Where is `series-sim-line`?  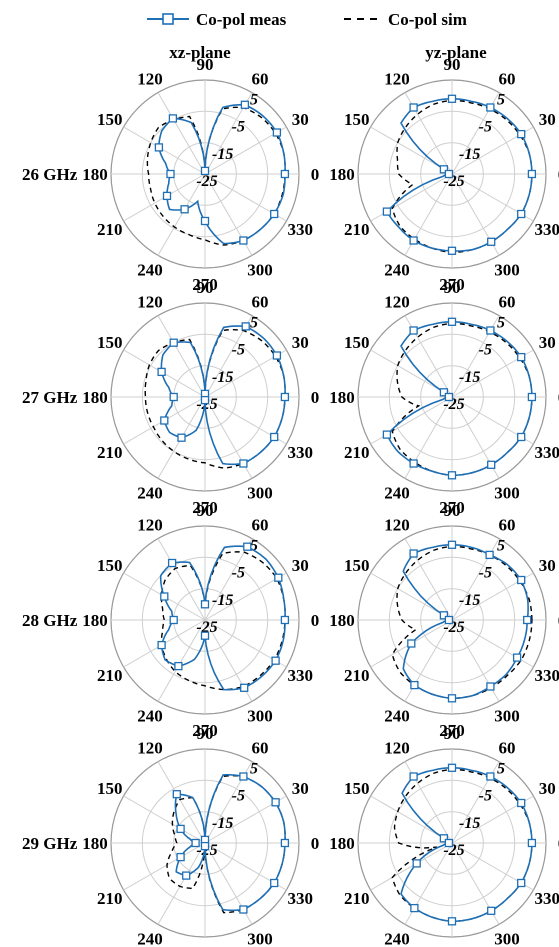
series-sim-line is located at coordinates (223, 621).